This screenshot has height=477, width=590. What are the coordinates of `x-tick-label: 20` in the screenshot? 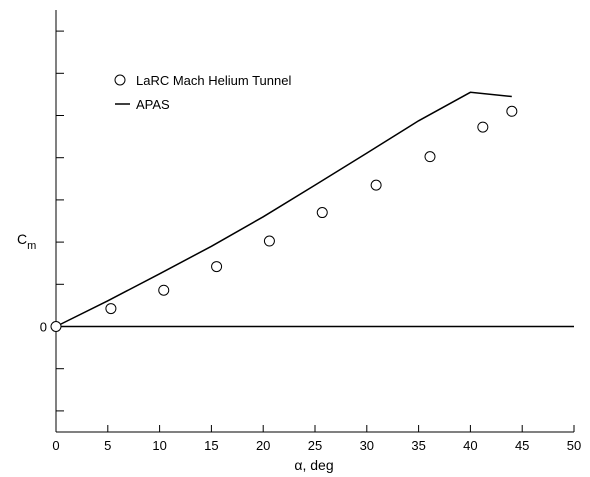 It's located at (263, 445).